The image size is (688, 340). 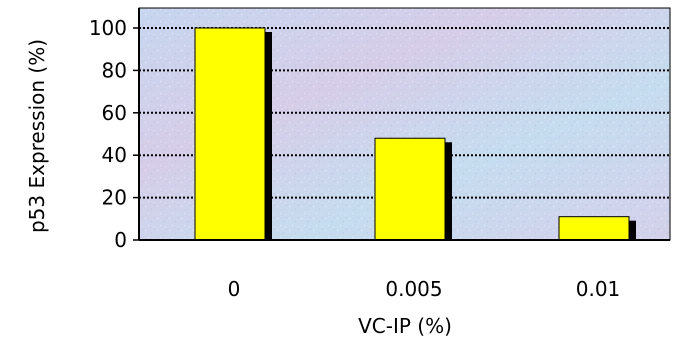 What do you see at coordinates (234, 289) in the screenshot?
I see `x-tick-label: 0` at bounding box center [234, 289].